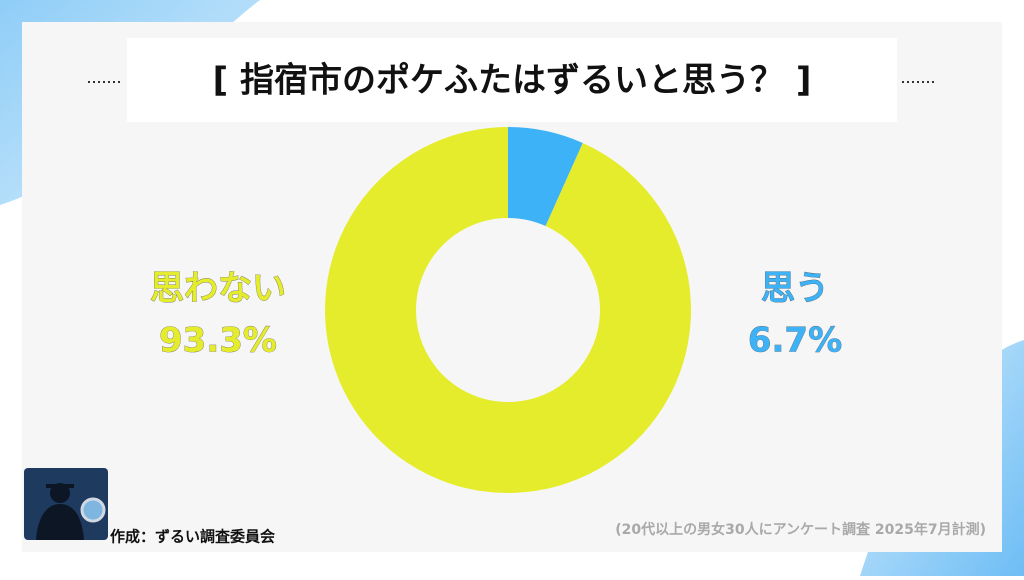  I want to click on chart-title: [ 指宿市のポケふたはずるいと思う？ ], so click(512, 81).